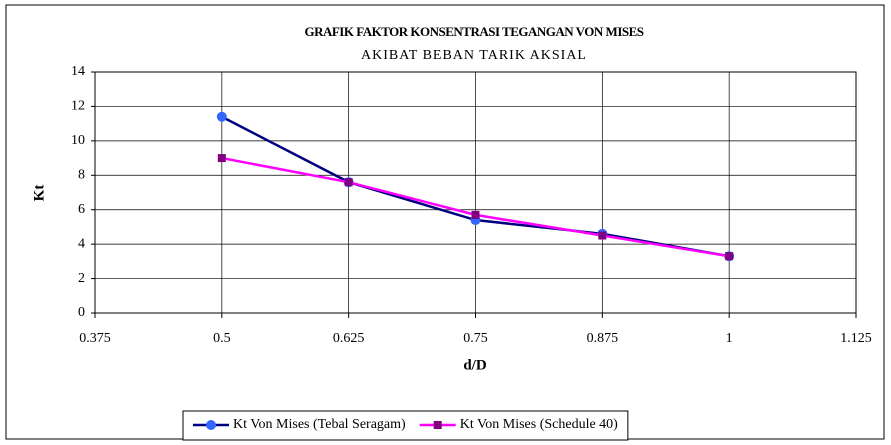  What do you see at coordinates (95, 338) in the screenshot?
I see `x-tick-label: 0.375` at bounding box center [95, 338].